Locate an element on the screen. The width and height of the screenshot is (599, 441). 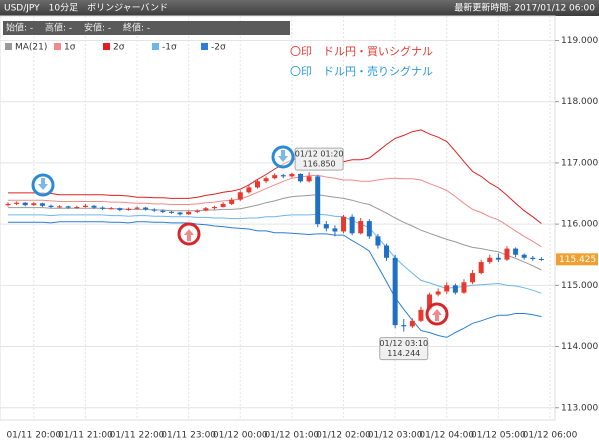
legend-label: 1σ is located at coordinates (70, 48).